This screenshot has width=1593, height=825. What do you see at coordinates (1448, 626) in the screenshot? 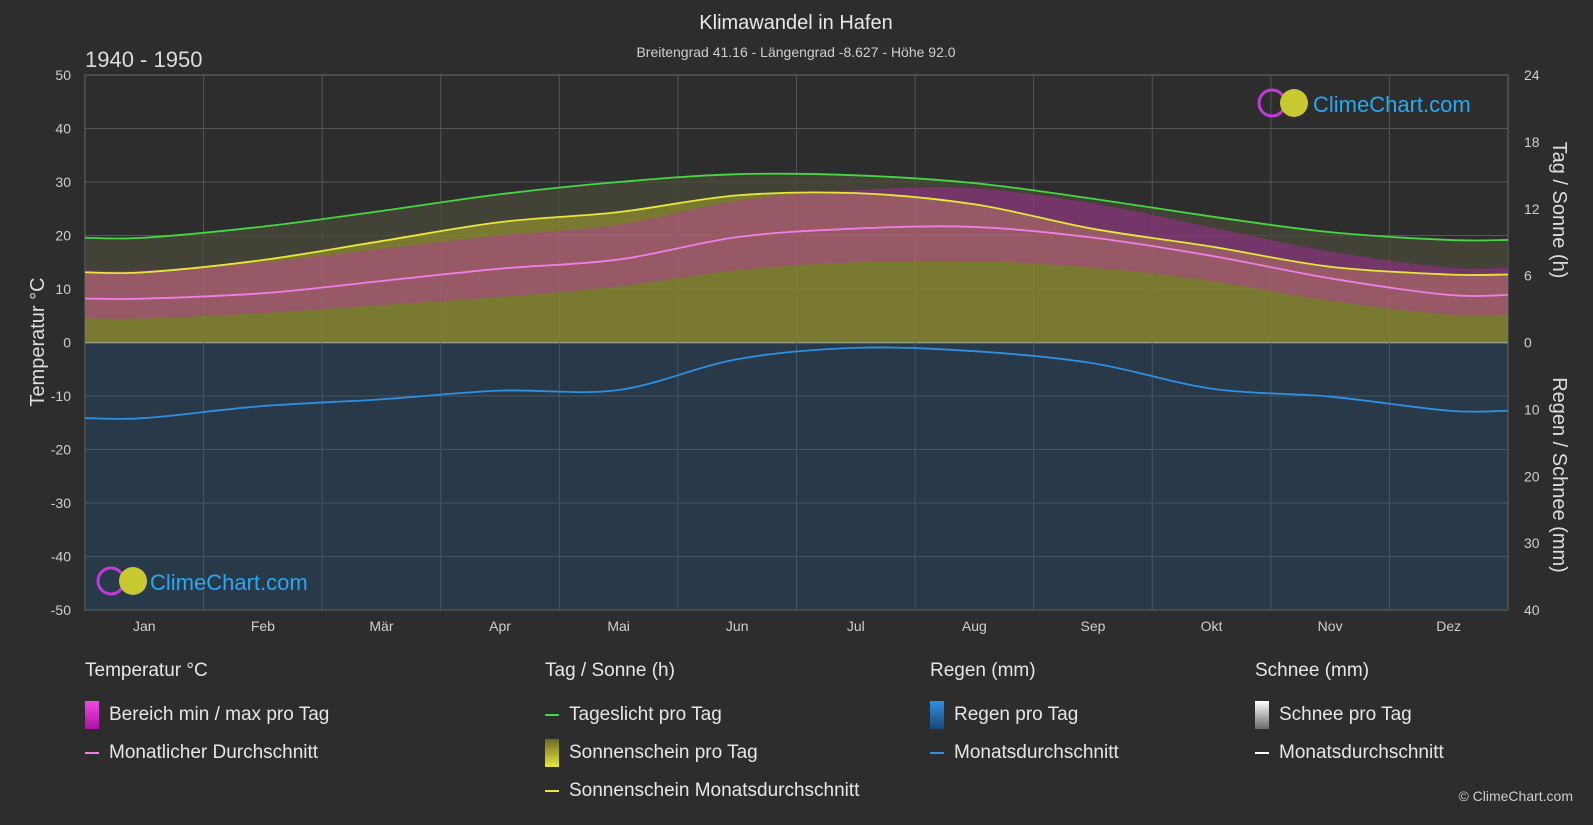
I see `x-tick-label: Dez` at bounding box center [1448, 626].